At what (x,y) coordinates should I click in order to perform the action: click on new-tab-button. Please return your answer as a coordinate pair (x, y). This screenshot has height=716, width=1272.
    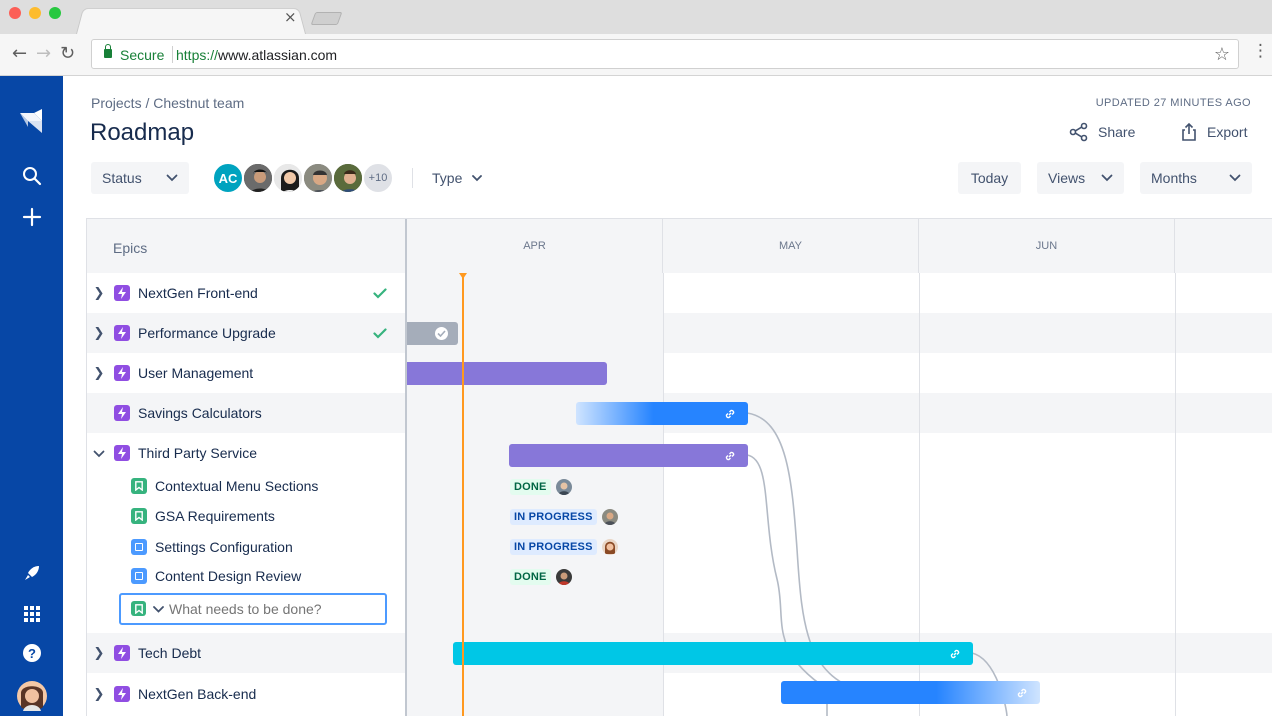
    Looking at the image, I should click on (326, 18).